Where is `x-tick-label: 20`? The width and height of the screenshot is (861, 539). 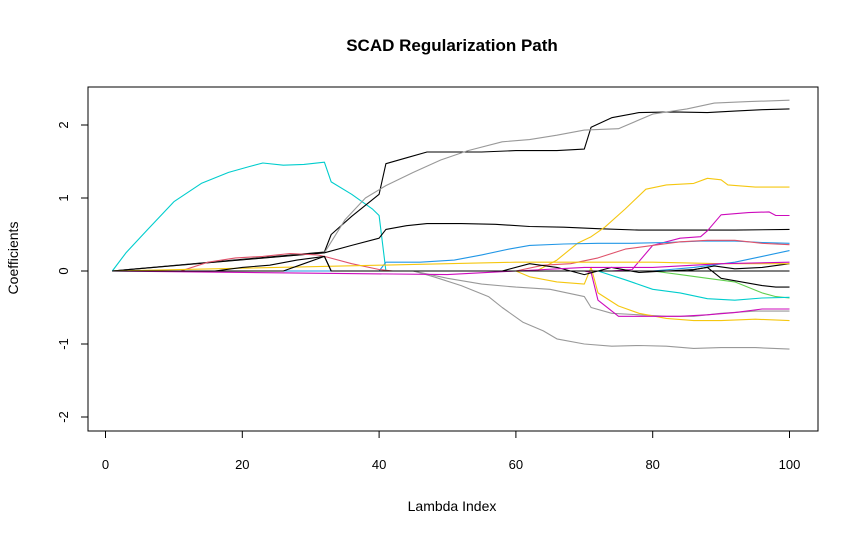 x-tick-label: 20 is located at coordinates (242, 464).